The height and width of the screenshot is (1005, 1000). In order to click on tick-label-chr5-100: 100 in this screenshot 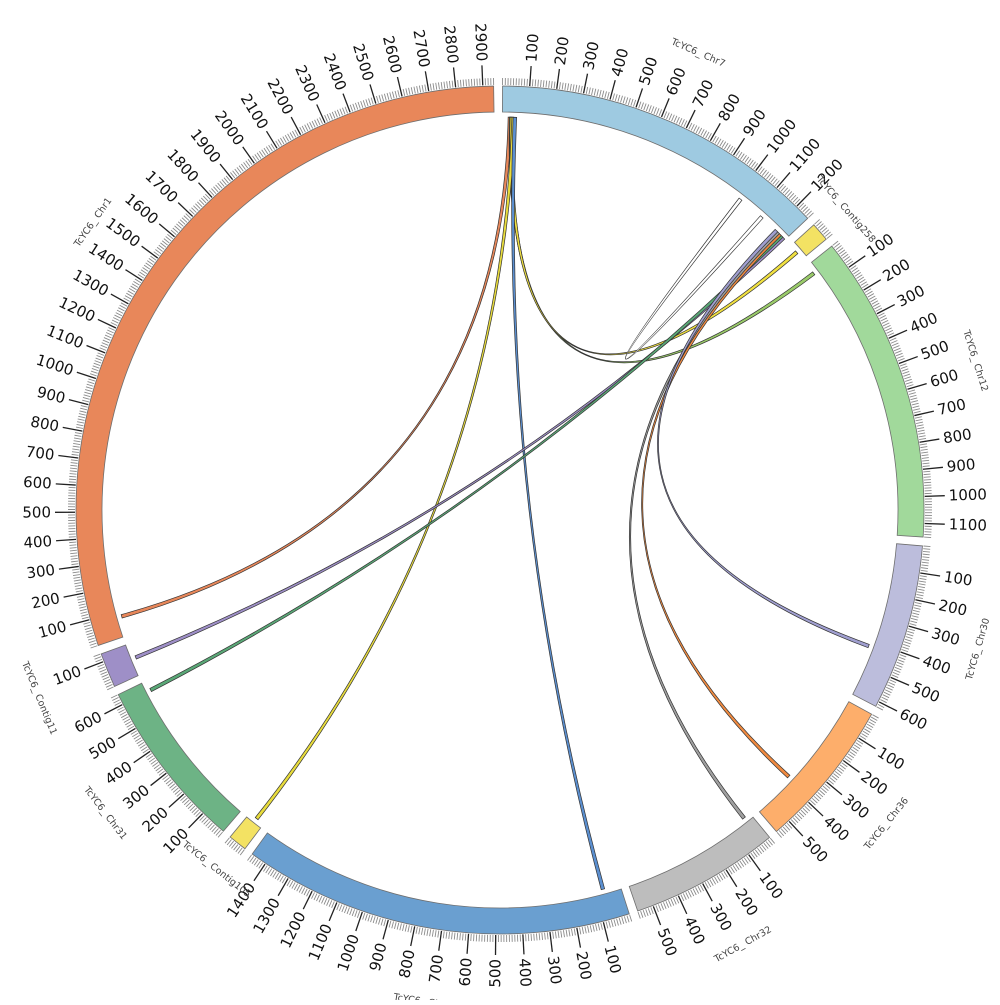, I will do `click(613, 959)`.